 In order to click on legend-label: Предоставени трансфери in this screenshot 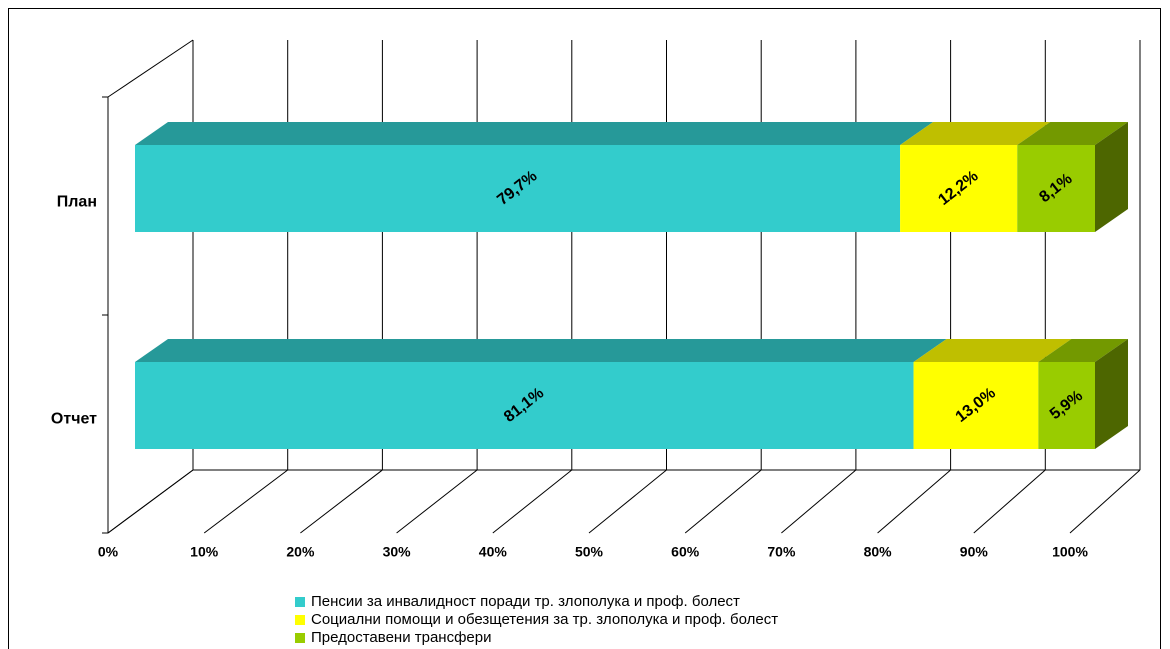, I will do `click(401, 637)`.